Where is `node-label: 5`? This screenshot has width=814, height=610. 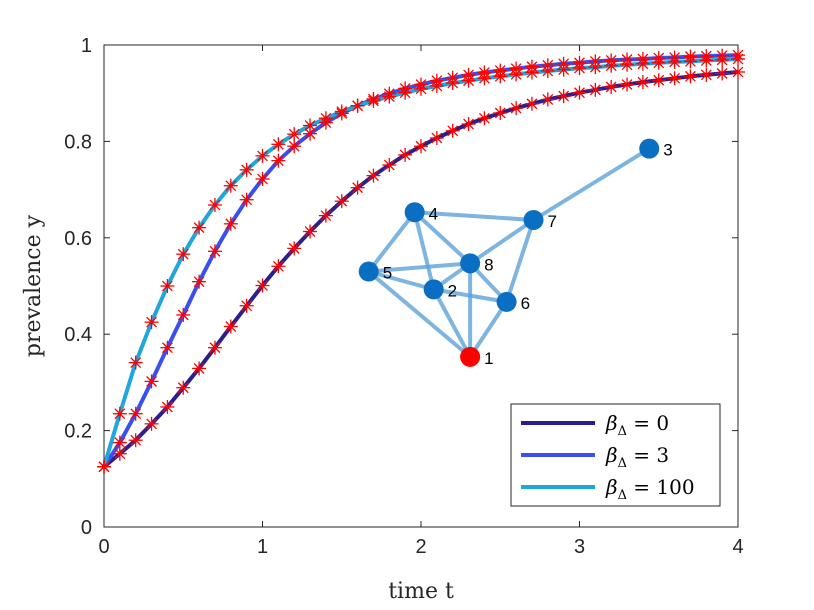 node-label: 5 is located at coordinates (387, 273).